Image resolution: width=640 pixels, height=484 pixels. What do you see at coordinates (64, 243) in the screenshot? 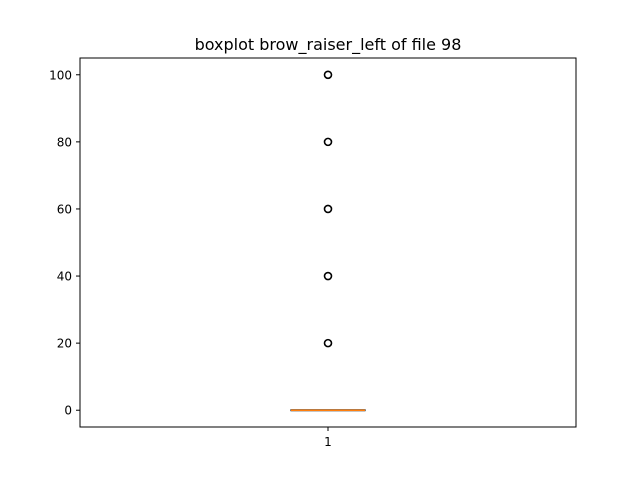
I see `y-axis: 0 20 40 60 80 100` at bounding box center [64, 243].